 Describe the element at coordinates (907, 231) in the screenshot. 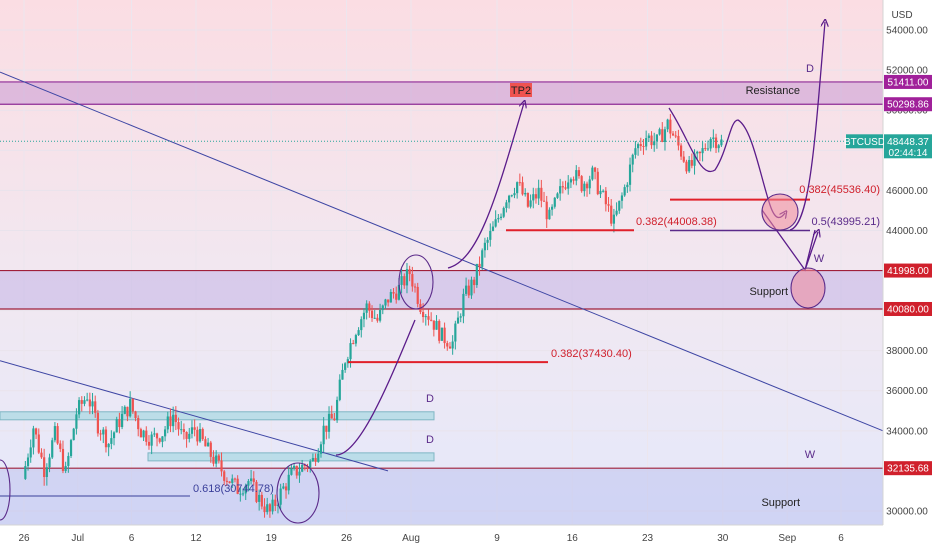

I see `price-tick-label: 44000.00` at that location.